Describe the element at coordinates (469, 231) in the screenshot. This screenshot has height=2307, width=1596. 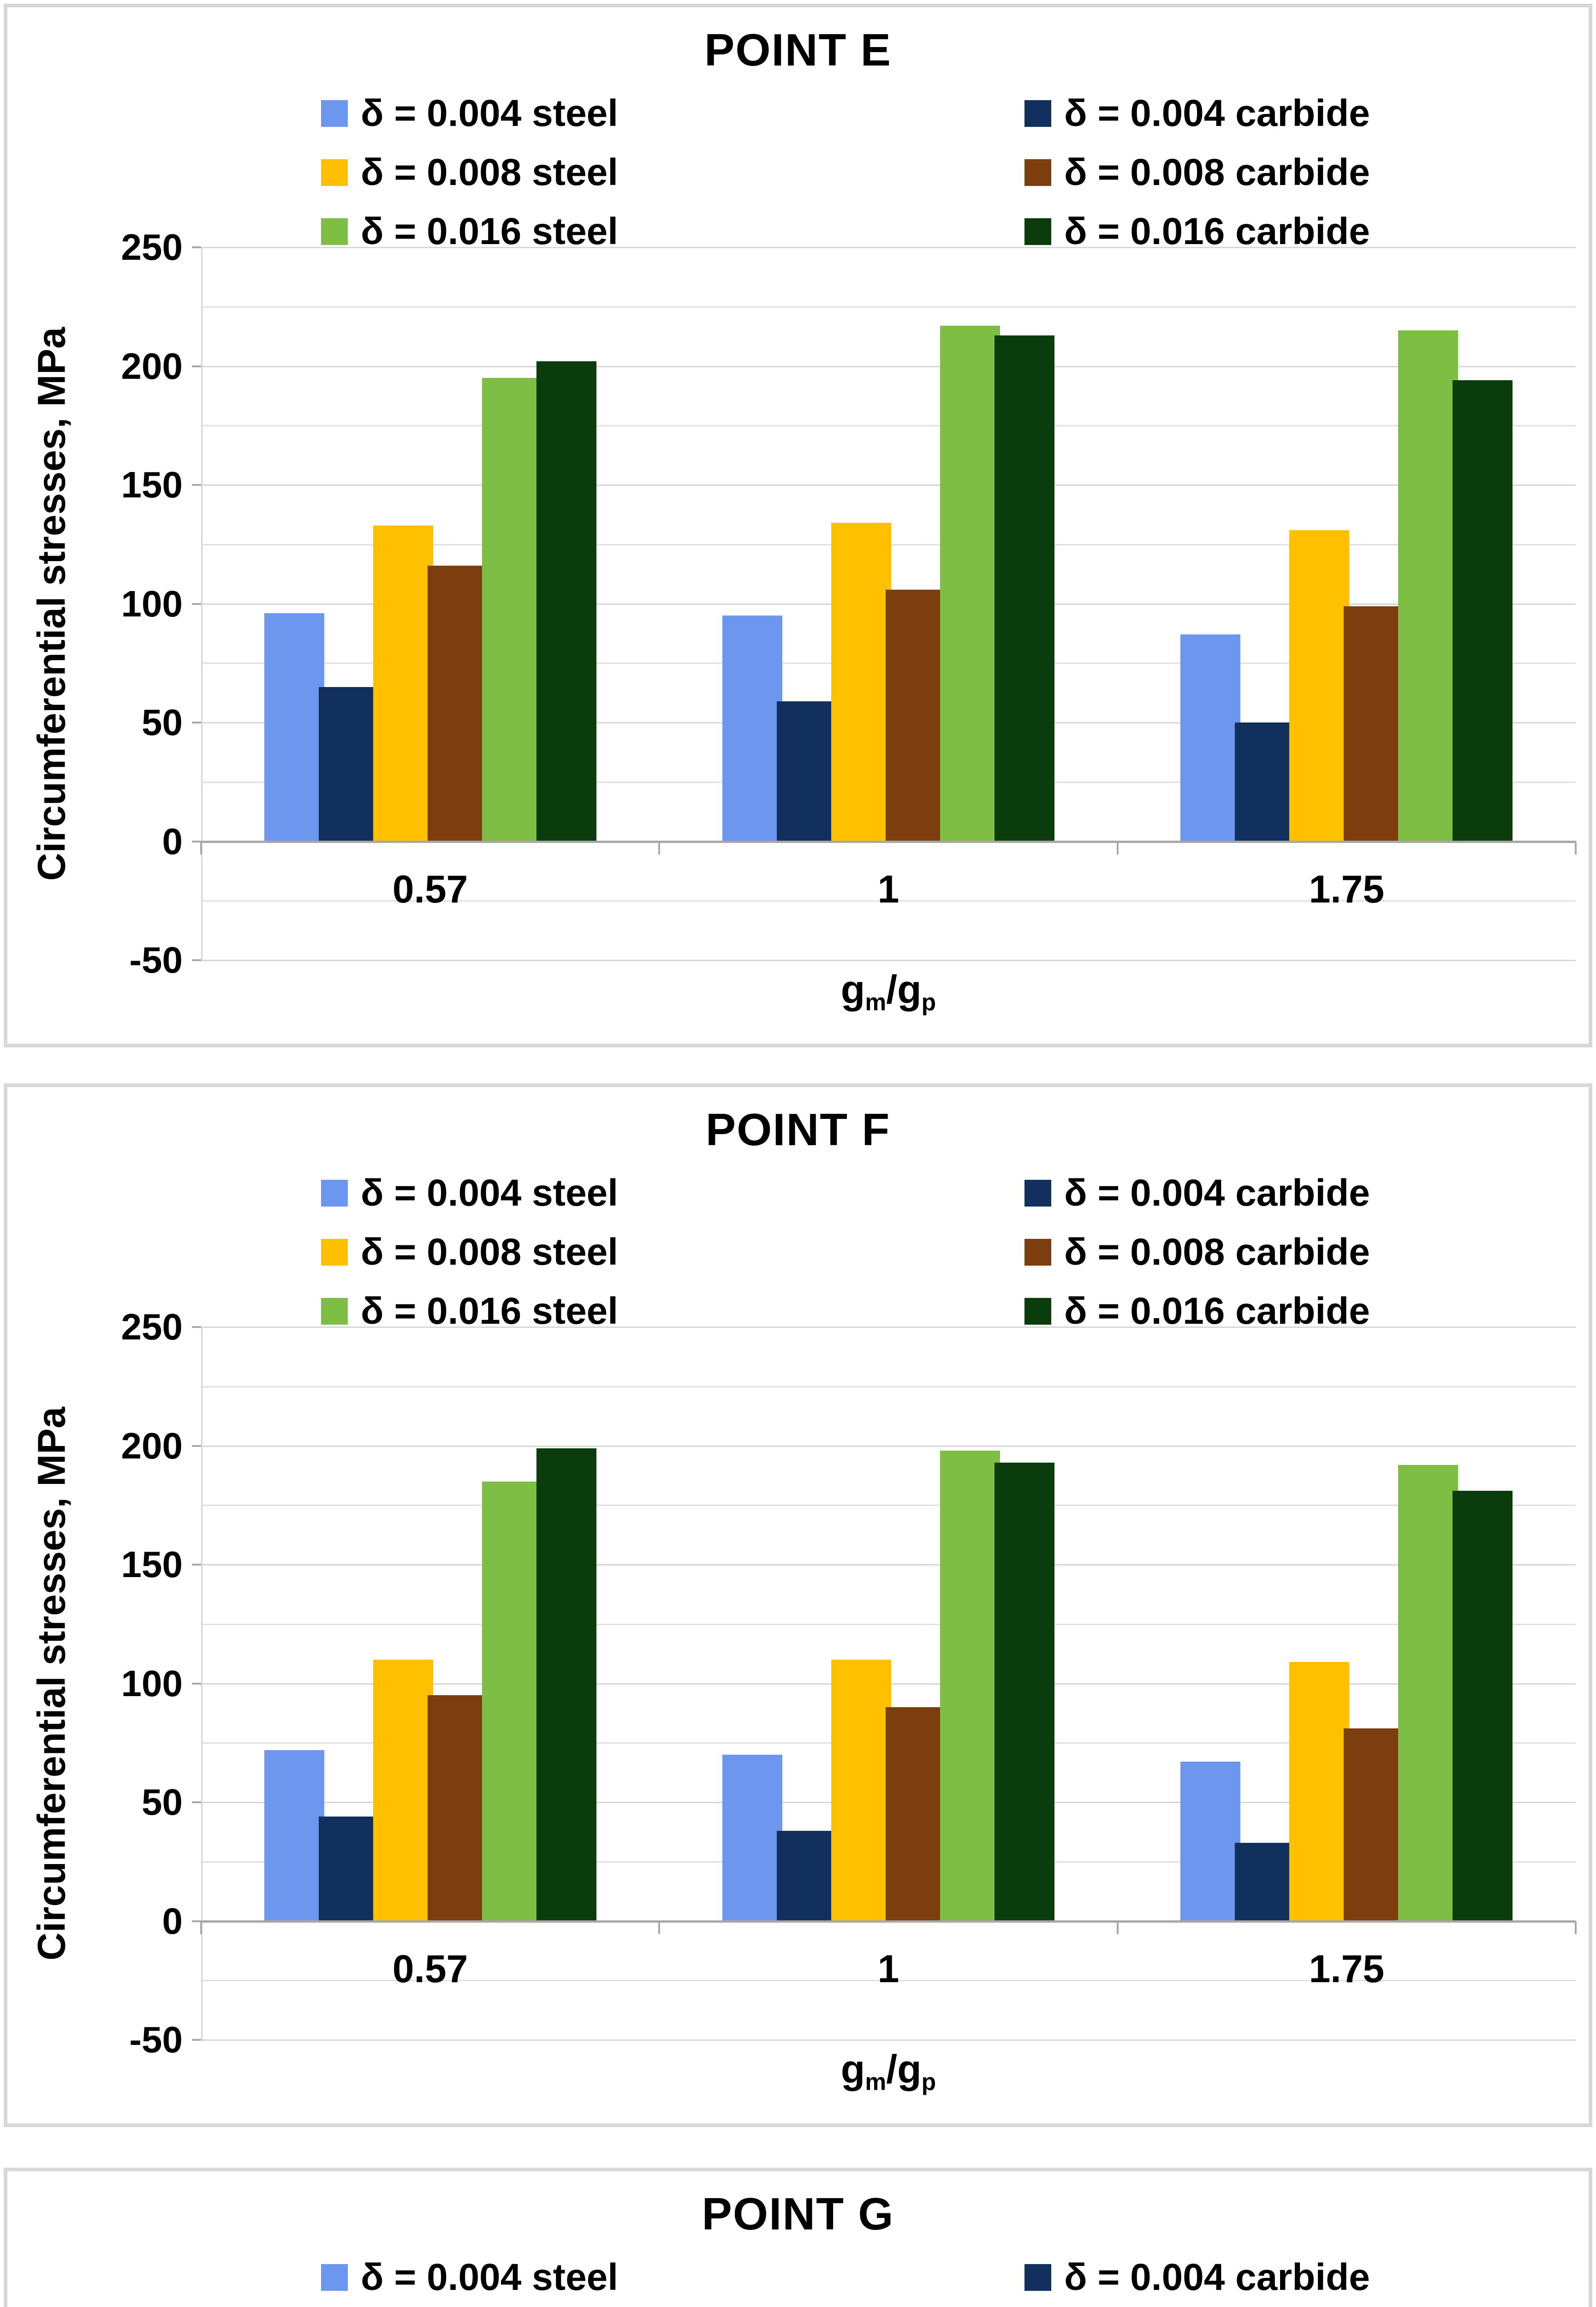
I see `legend-item: δ = 0.016 steel` at that location.